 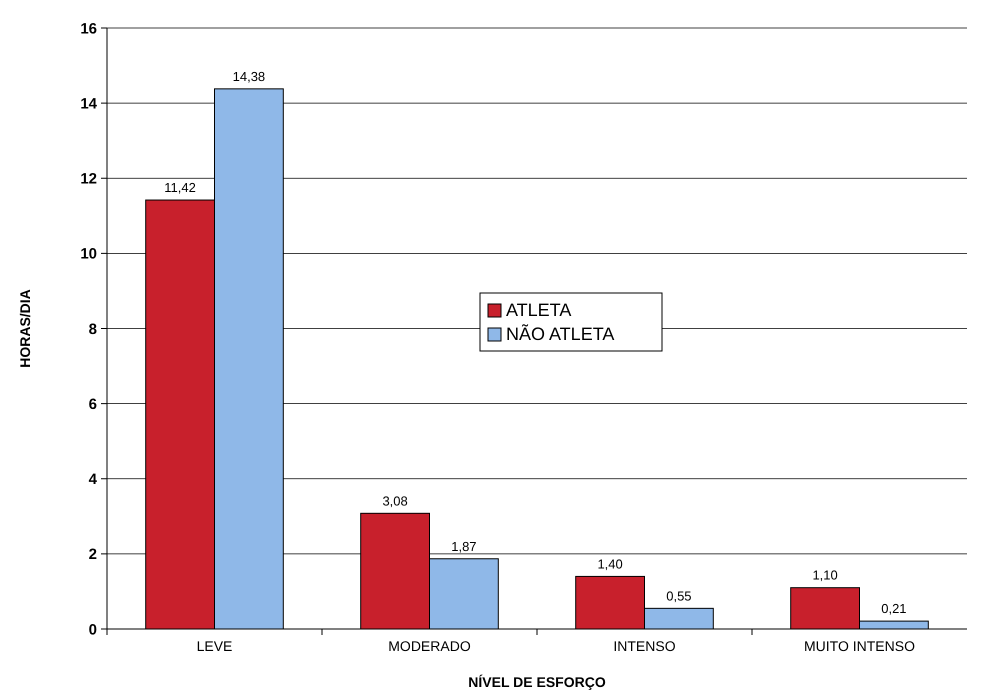 I want to click on x-tick-label: MODERADO, so click(x=429, y=646).